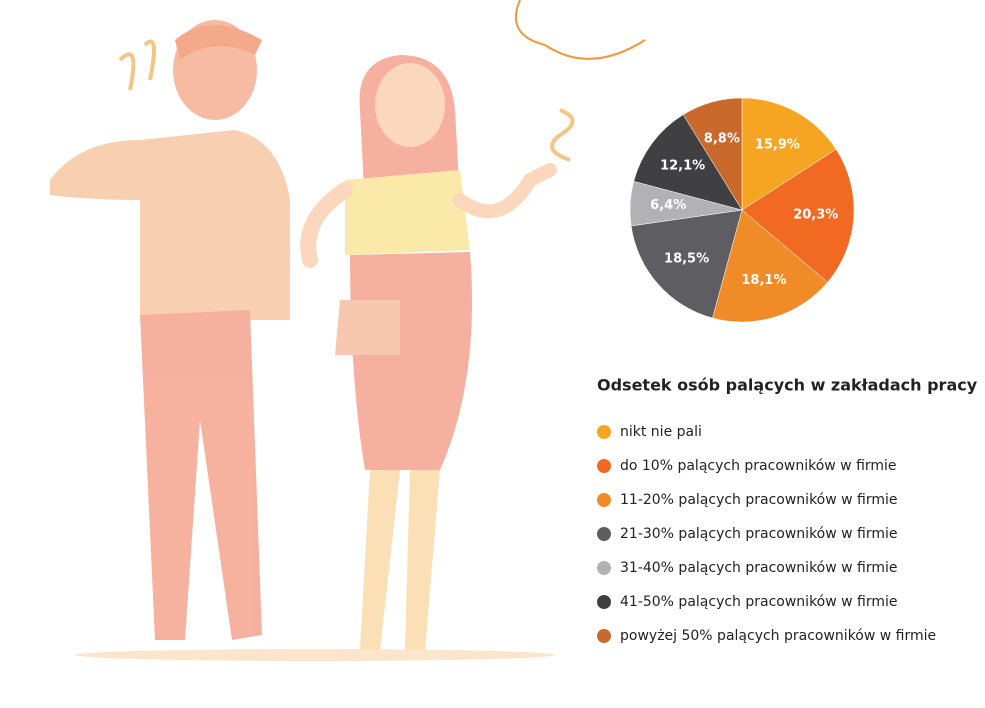 The width and height of the screenshot is (985, 708). I want to click on legend-label: 41-50% palących pracowników w firmie, so click(759, 602).